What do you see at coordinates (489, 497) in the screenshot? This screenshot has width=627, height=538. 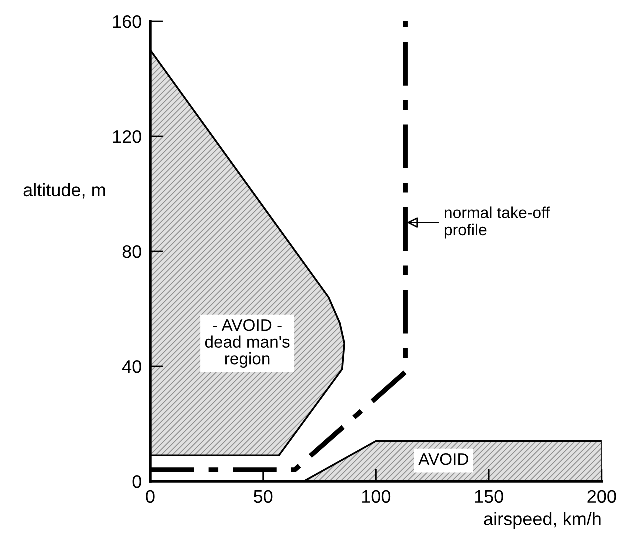 I see `x-tick-label: 150` at bounding box center [489, 497].